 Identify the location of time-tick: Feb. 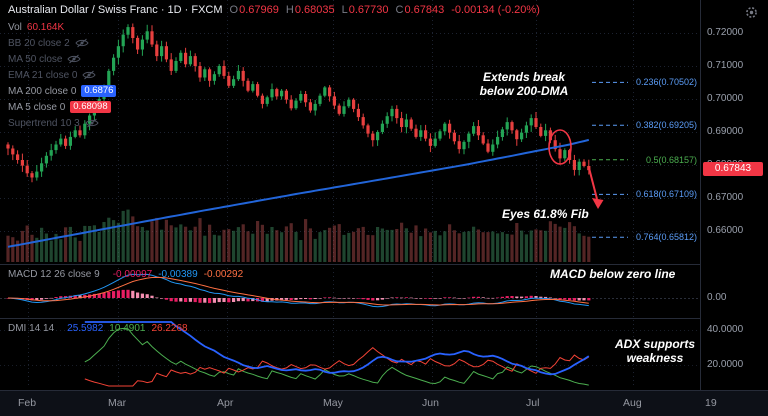
(27, 403).